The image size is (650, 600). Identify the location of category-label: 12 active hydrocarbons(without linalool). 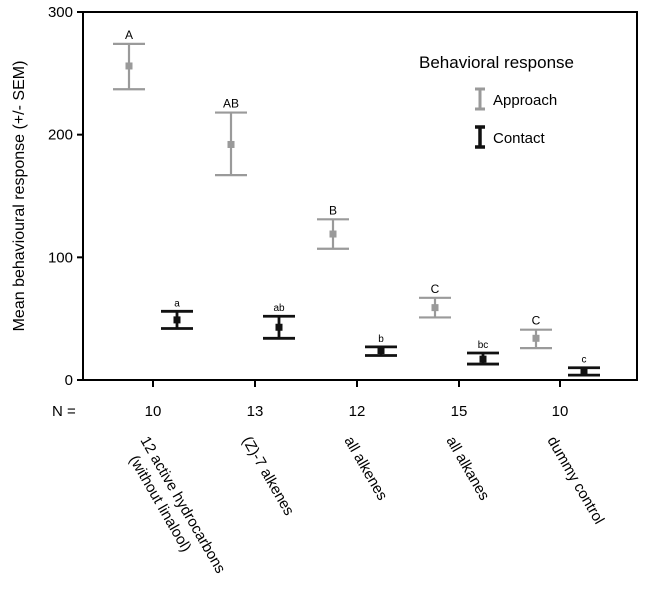
(174, 510).